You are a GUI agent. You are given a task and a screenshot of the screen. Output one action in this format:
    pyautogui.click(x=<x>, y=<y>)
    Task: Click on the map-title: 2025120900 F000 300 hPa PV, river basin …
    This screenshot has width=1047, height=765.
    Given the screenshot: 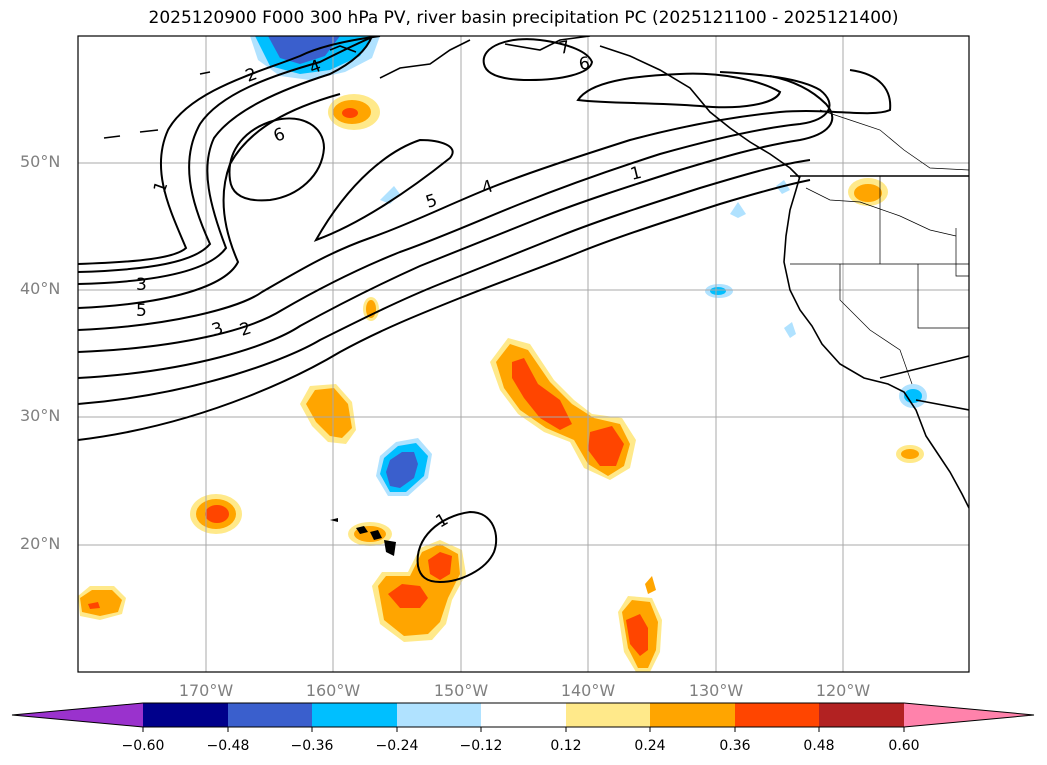 What is the action you would take?
    pyautogui.click(x=523, y=18)
    